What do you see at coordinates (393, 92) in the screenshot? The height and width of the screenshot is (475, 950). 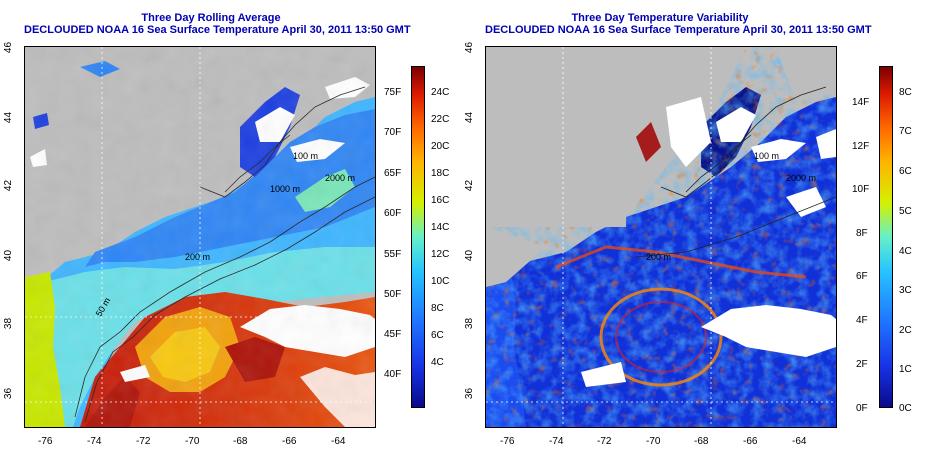 I see `colorbar-f-label: 75F` at bounding box center [393, 92].